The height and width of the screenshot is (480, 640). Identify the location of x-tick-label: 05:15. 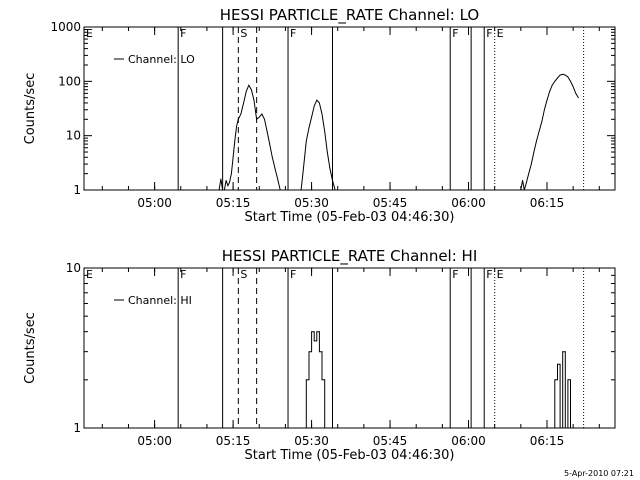
(233, 441).